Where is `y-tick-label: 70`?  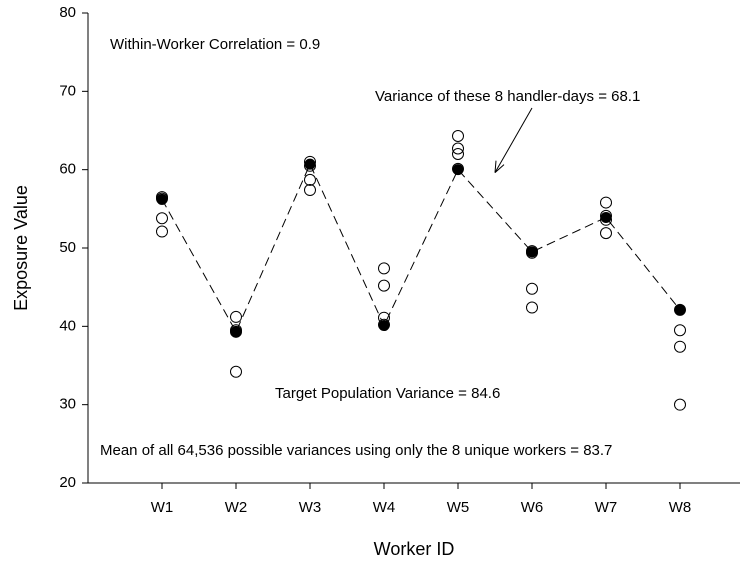
y-tick-label: 70 is located at coordinates (67, 90).